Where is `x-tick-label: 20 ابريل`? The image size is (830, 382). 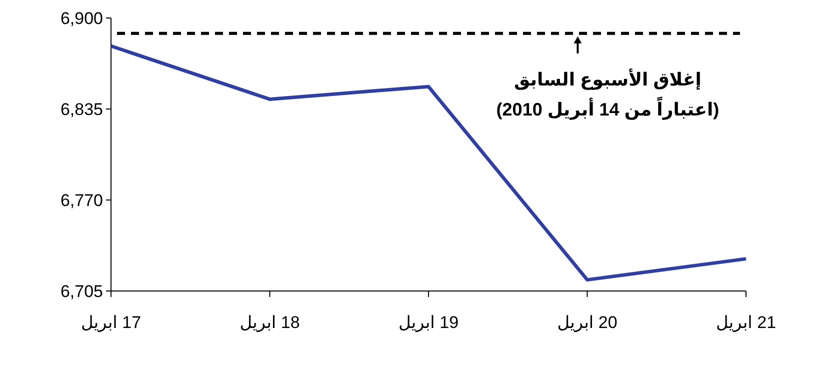
x-tick-label: 20 ابريل is located at coordinates (587, 323).